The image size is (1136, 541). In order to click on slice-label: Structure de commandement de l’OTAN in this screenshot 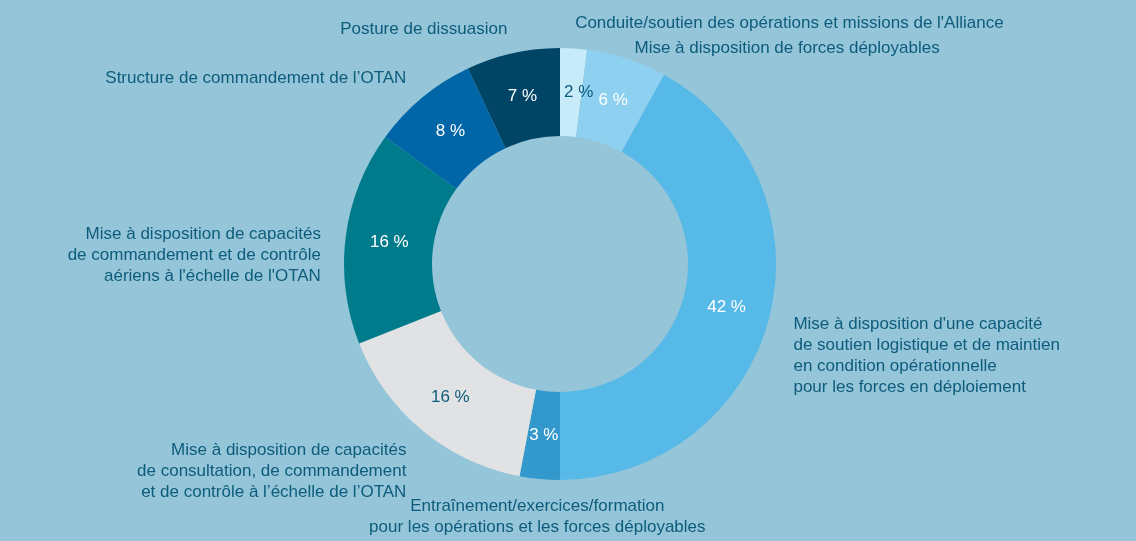, I will do `click(256, 78)`.